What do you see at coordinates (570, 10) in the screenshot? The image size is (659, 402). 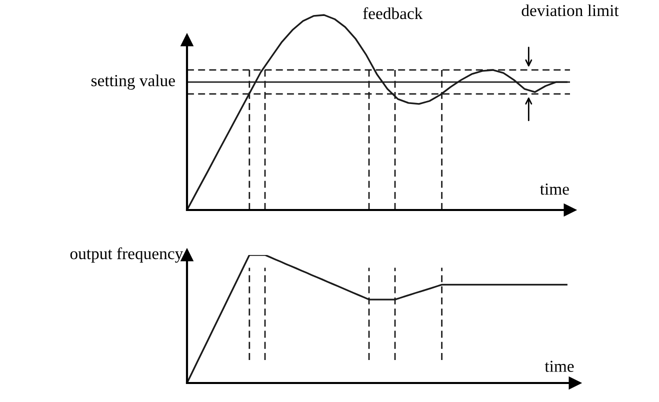 I see `annotation: deviation limit` at bounding box center [570, 10].